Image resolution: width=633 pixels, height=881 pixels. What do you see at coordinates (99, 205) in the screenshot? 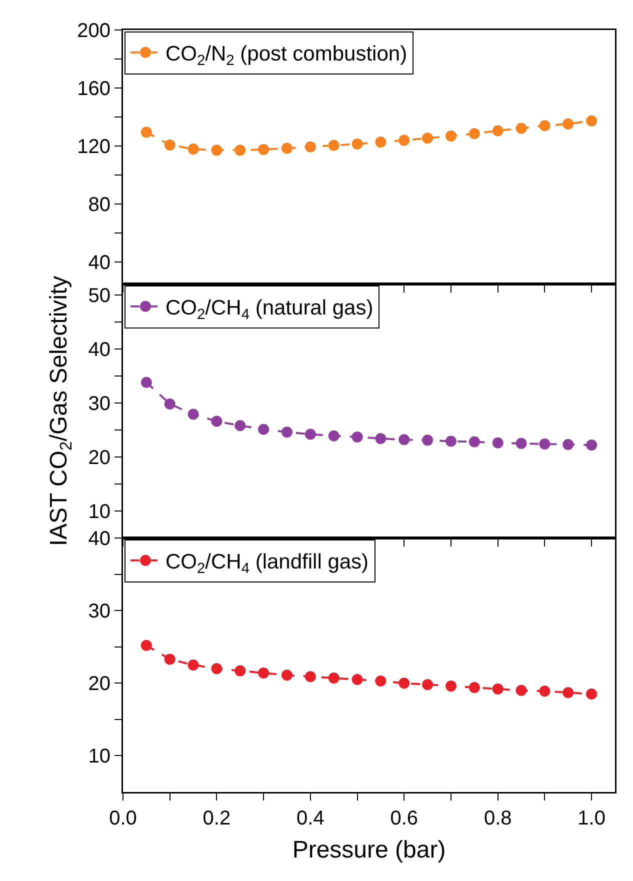
I see `y-tick-label: 80` at bounding box center [99, 205].